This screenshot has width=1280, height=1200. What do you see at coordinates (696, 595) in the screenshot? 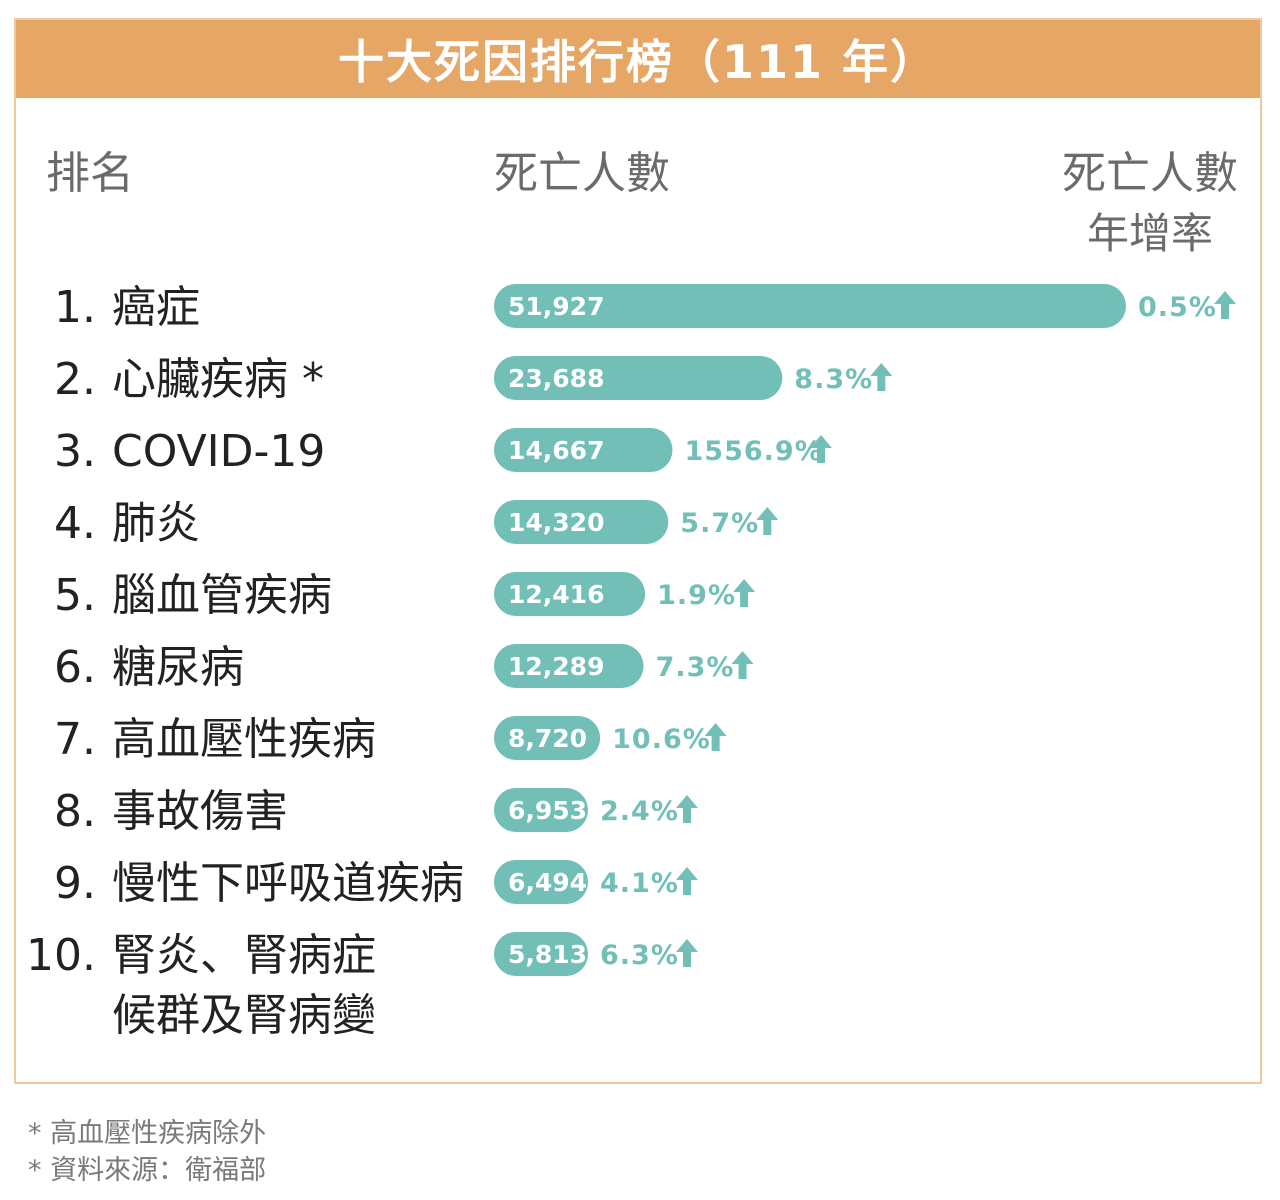
I see `growth-label: 1.9%` at bounding box center [696, 595].